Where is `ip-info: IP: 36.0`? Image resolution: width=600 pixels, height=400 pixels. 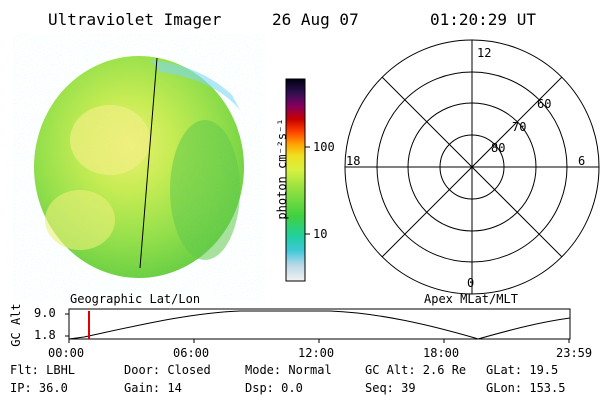 ip-info: IP: 36.0 is located at coordinates (39, 388).